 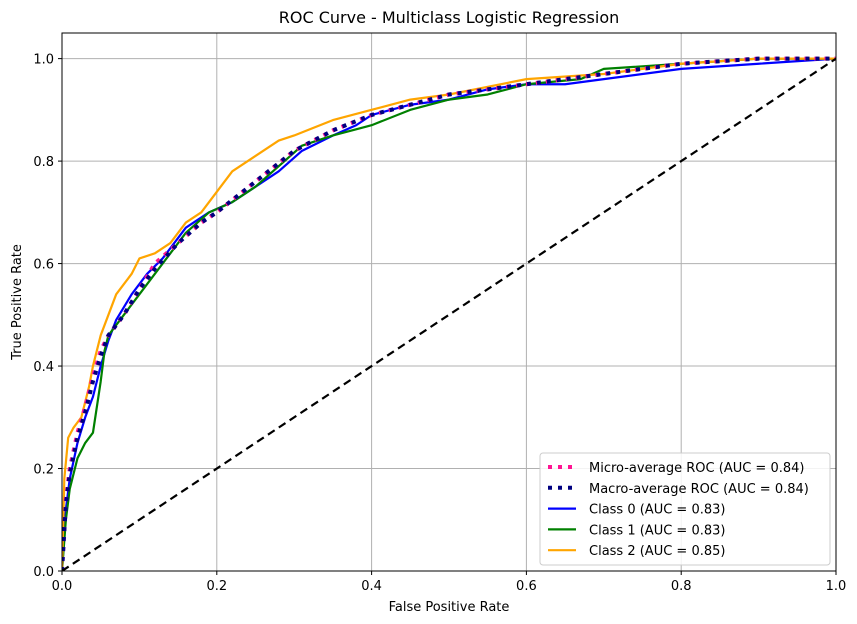 What do you see at coordinates (43, 572) in the screenshot?
I see `y-tick-label: 0.0` at bounding box center [43, 572].